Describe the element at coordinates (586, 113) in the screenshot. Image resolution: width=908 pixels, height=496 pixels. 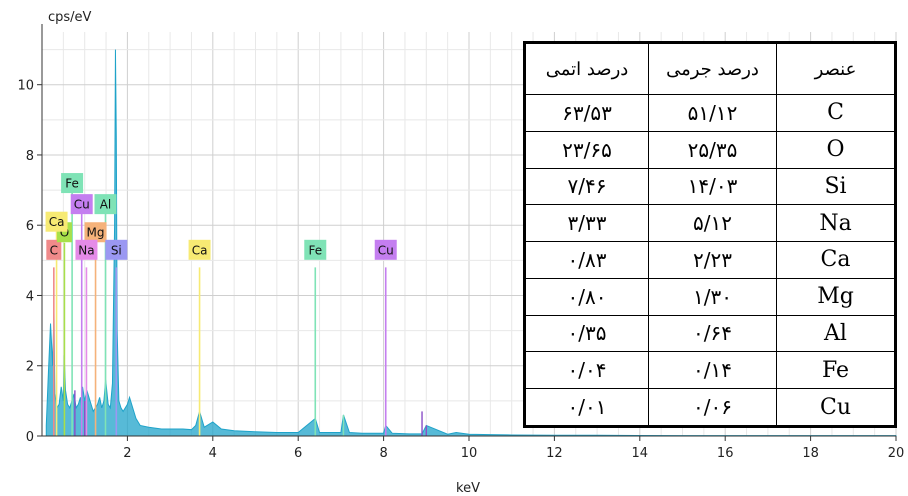
I see `atomic-percent-cell: ۶۳/۵۳` at that location.